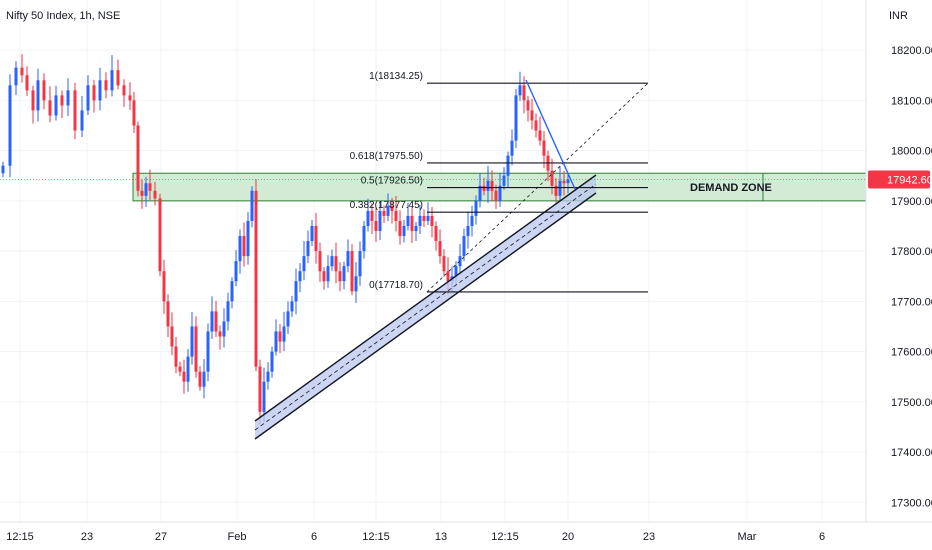 The image size is (932, 550). What do you see at coordinates (747, 537) in the screenshot?
I see `x-tick-label: Mar` at bounding box center [747, 537].